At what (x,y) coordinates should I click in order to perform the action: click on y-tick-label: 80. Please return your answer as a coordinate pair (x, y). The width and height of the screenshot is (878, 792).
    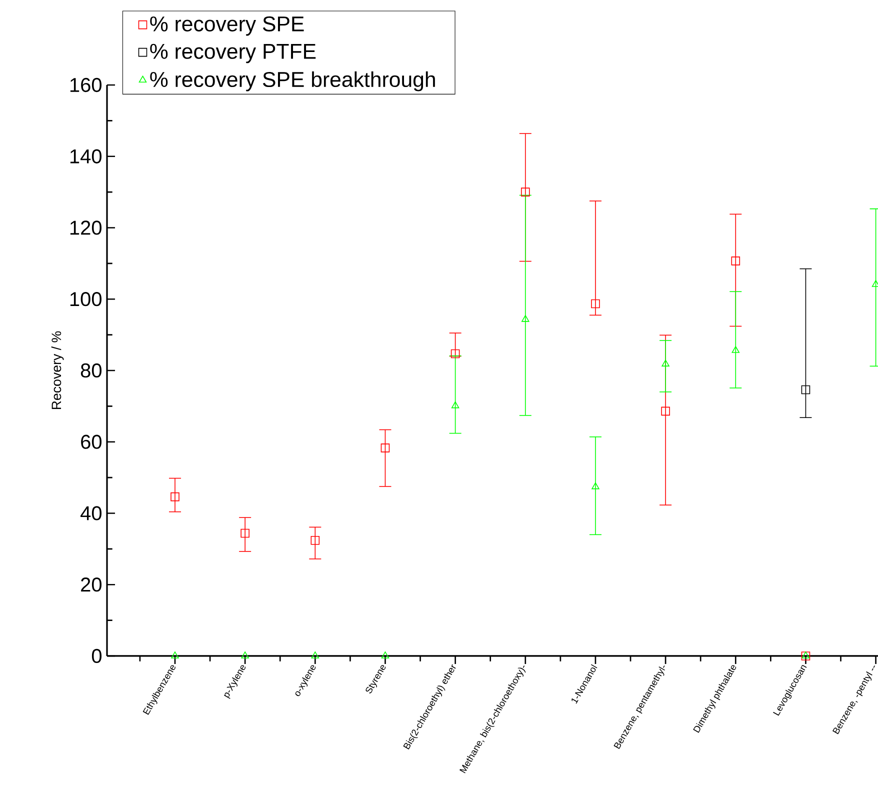
    Looking at the image, I should click on (91, 370).